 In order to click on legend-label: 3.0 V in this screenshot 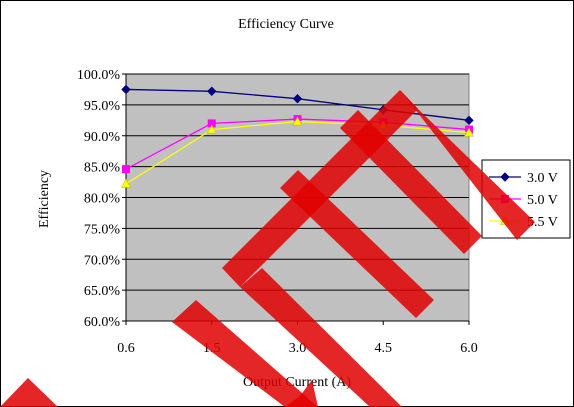, I will do `click(542, 178)`.